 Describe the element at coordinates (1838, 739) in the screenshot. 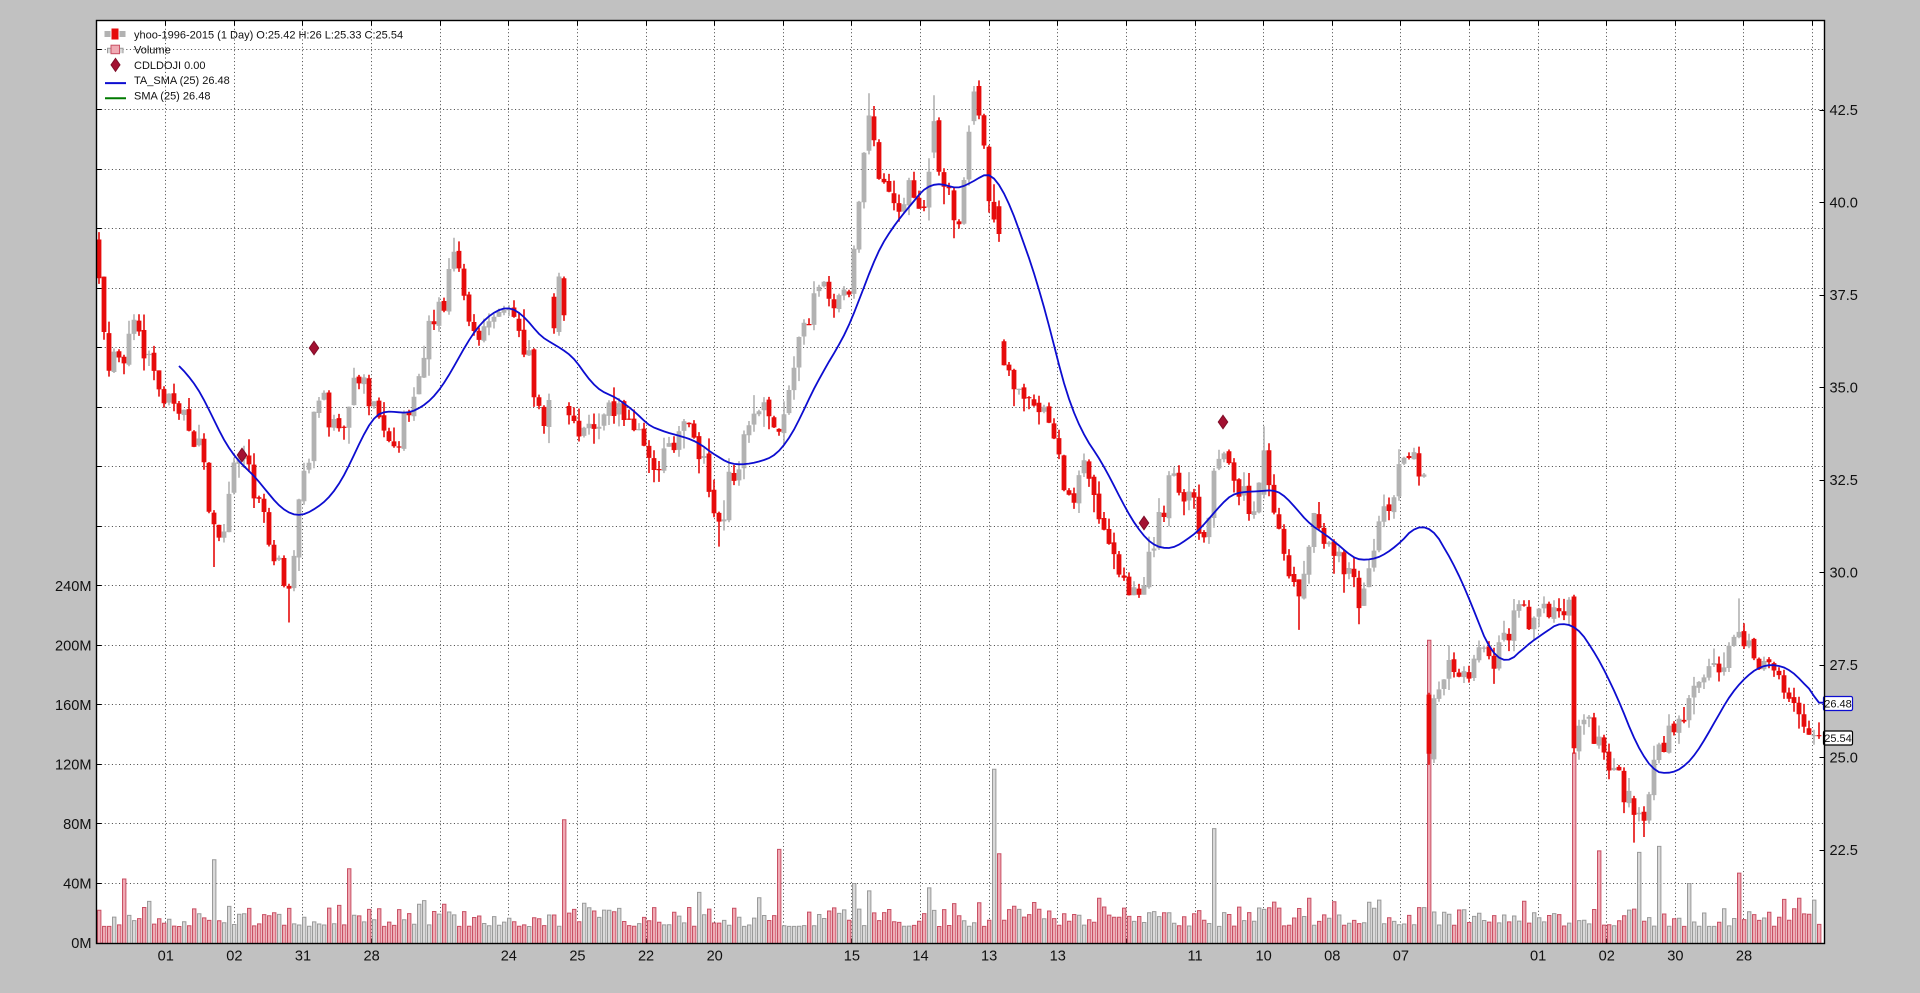

I see `svg-text: 25.54` at that location.